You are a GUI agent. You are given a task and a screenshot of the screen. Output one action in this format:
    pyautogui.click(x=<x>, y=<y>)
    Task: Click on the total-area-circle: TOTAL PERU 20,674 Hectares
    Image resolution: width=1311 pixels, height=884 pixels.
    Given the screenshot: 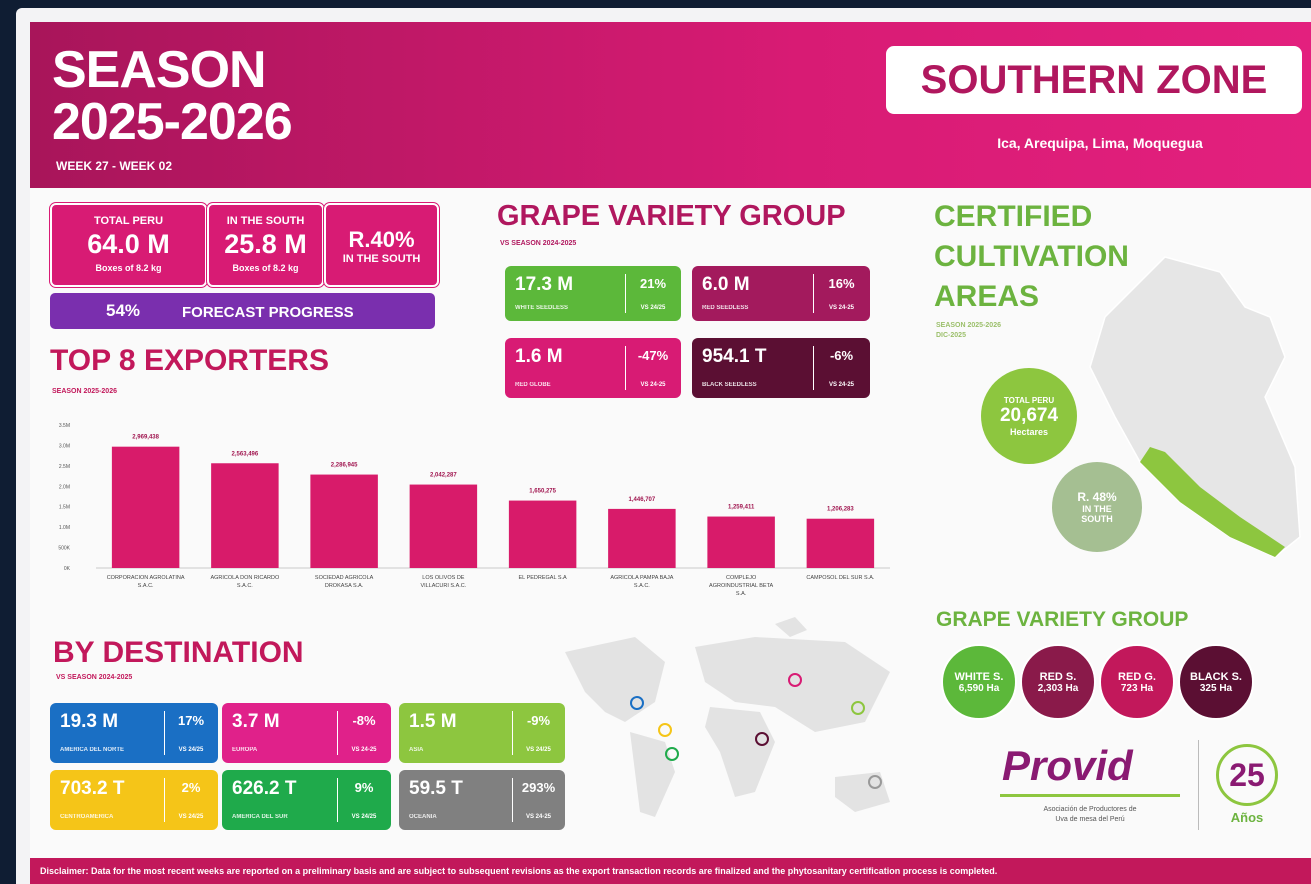 What is the action you would take?
    pyautogui.click(x=1029, y=416)
    